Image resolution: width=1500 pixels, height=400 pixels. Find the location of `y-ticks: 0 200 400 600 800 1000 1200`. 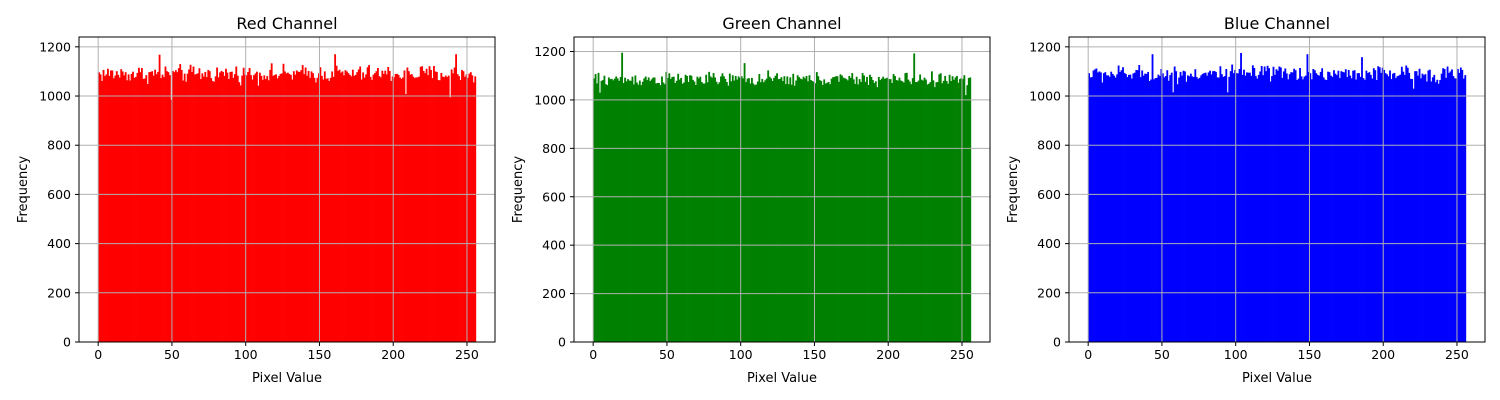

y-ticks: 0 200 400 600 800 1000 1200 is located at coordinates (554, 197).